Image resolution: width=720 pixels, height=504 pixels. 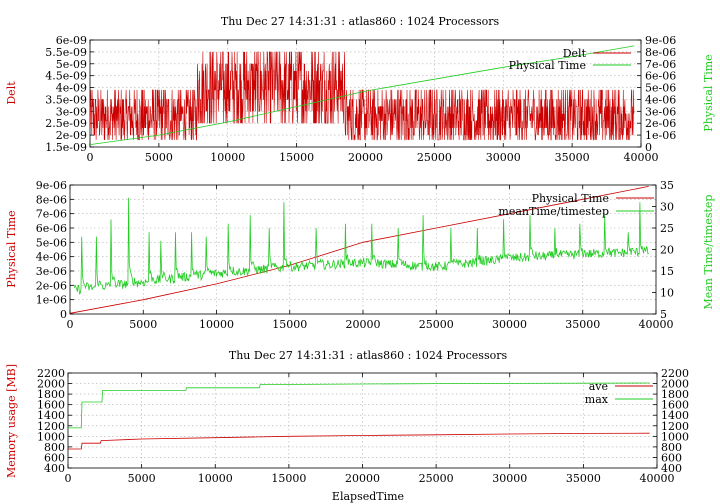 I want to click on y-axis-label: Memory usage [MB], so click(x=11, y=421).